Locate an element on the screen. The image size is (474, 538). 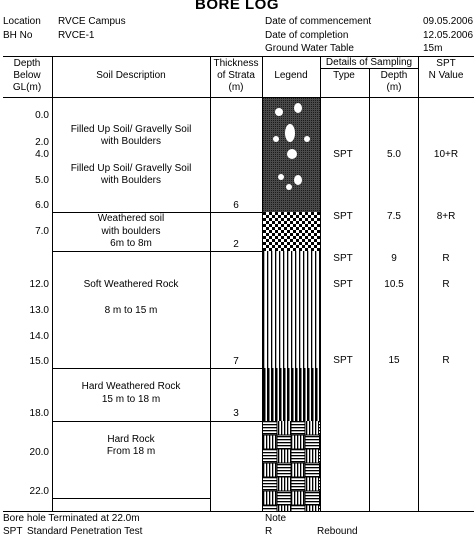
spt-abbr: SPT is located at coordinates (13, 531).